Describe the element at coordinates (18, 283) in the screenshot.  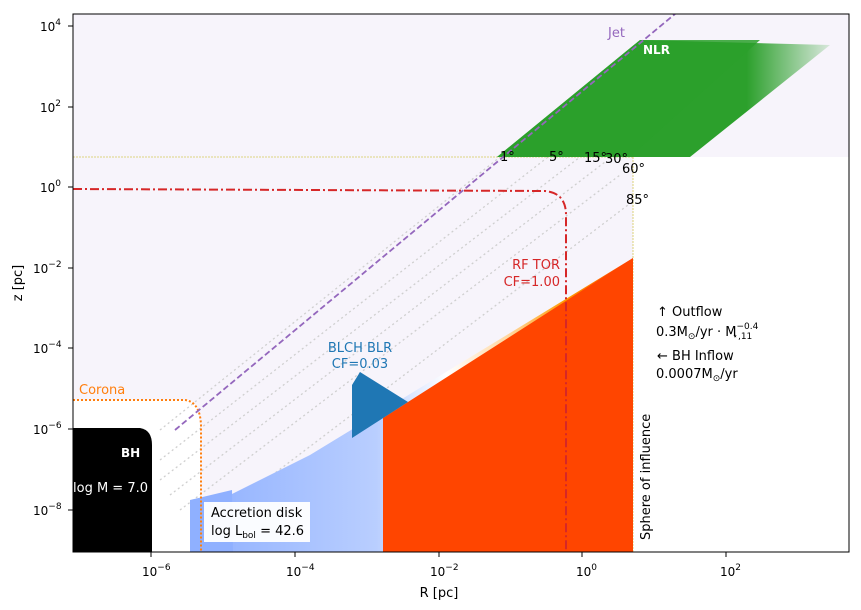
I see `y-axis-label: z [pc]` at that location.